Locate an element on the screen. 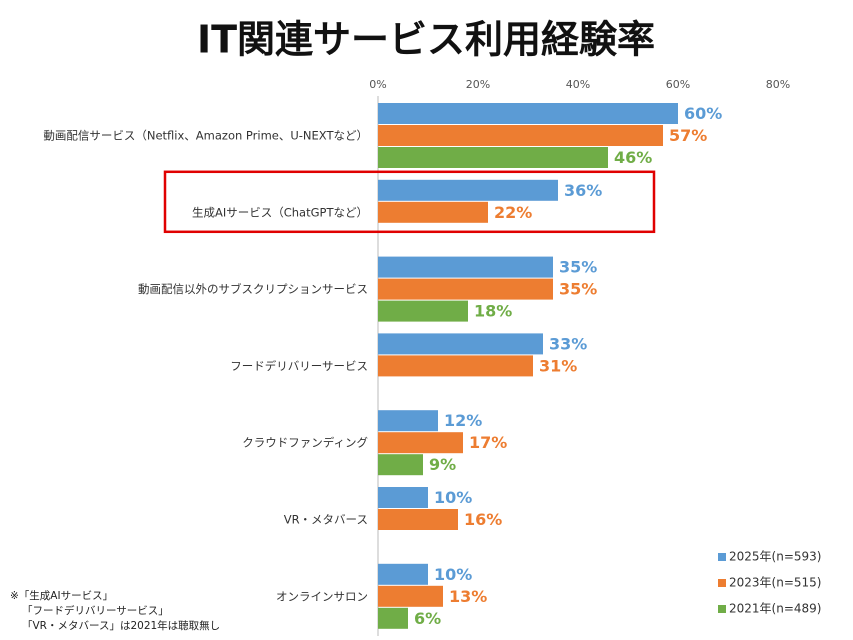 The width and height of the screenshot is (853, 640). value-label: 16% is located at coordinates (483, 519).